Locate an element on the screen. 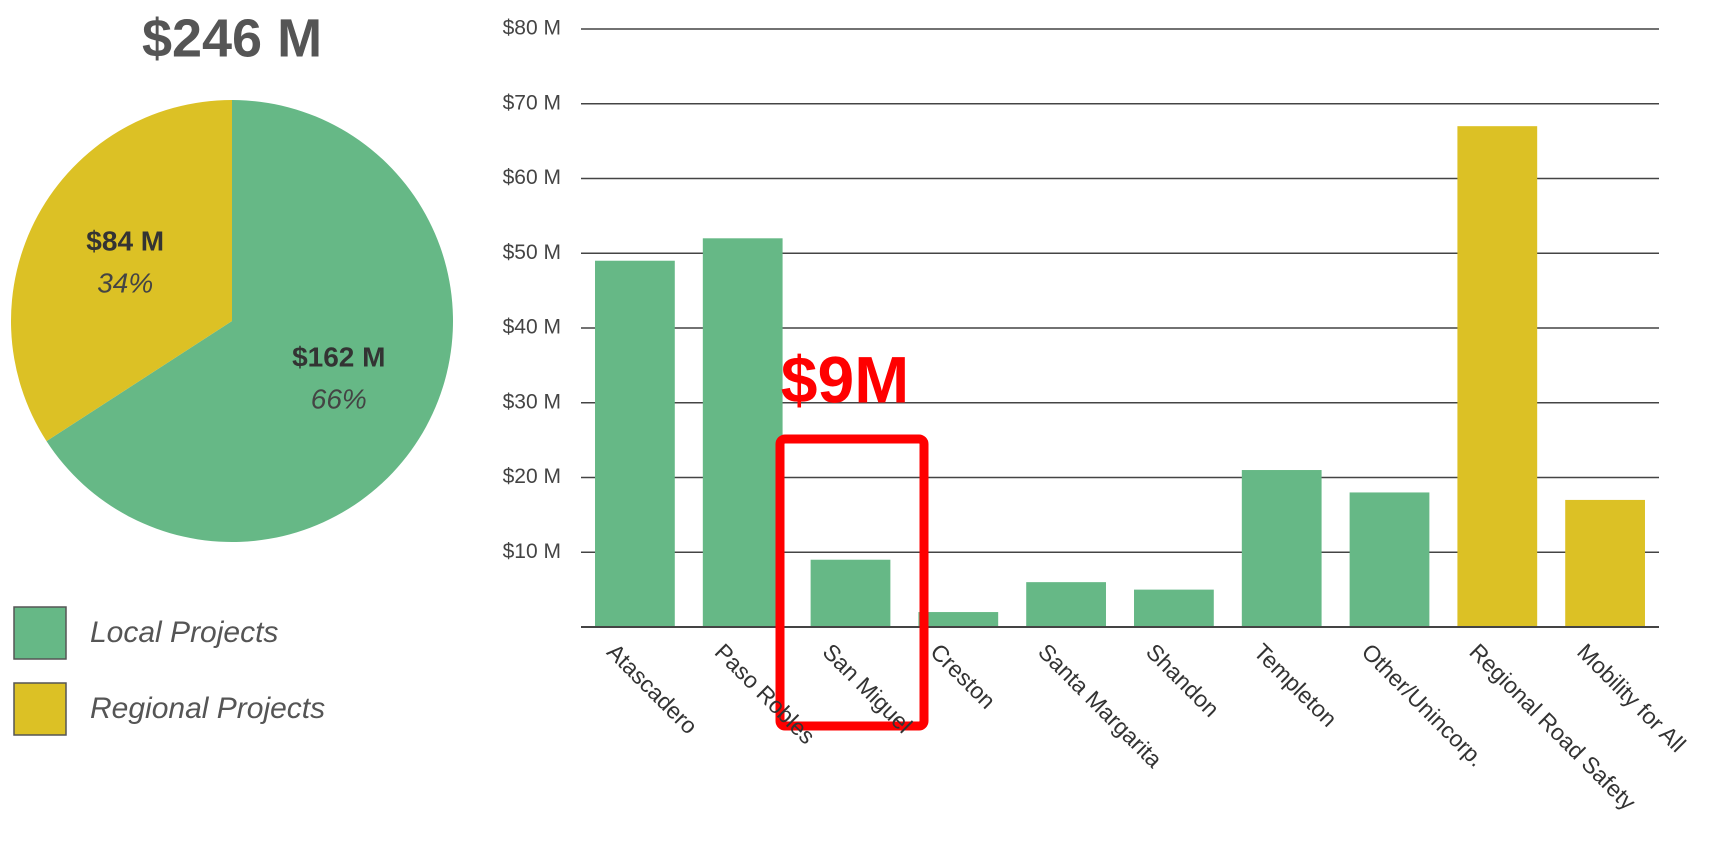 Image resolution: width=1725 pixels, height=864 pixels. slice-percent-label: 66% is located at coordinates (339, 398).